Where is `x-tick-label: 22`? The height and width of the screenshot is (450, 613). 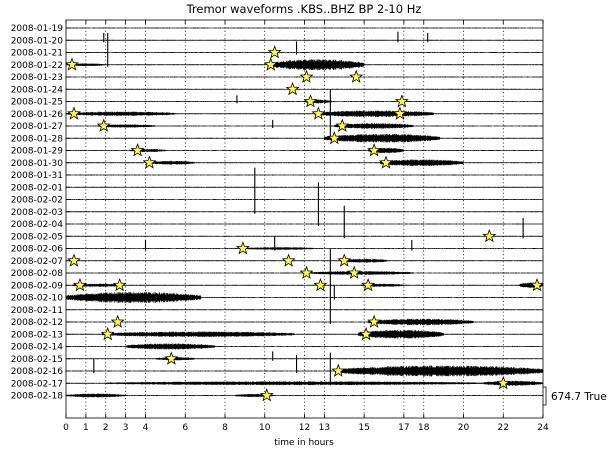 x-tick-label: 22 is located at coordinates (503, 428).